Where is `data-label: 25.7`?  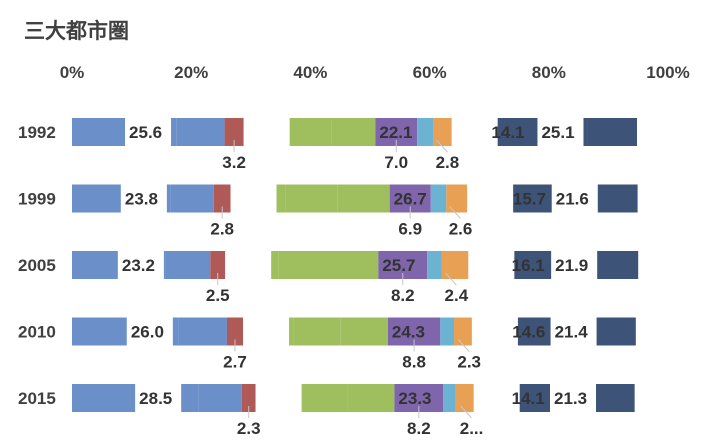 data-label: 25.7 is located at coordinates (398, 265).